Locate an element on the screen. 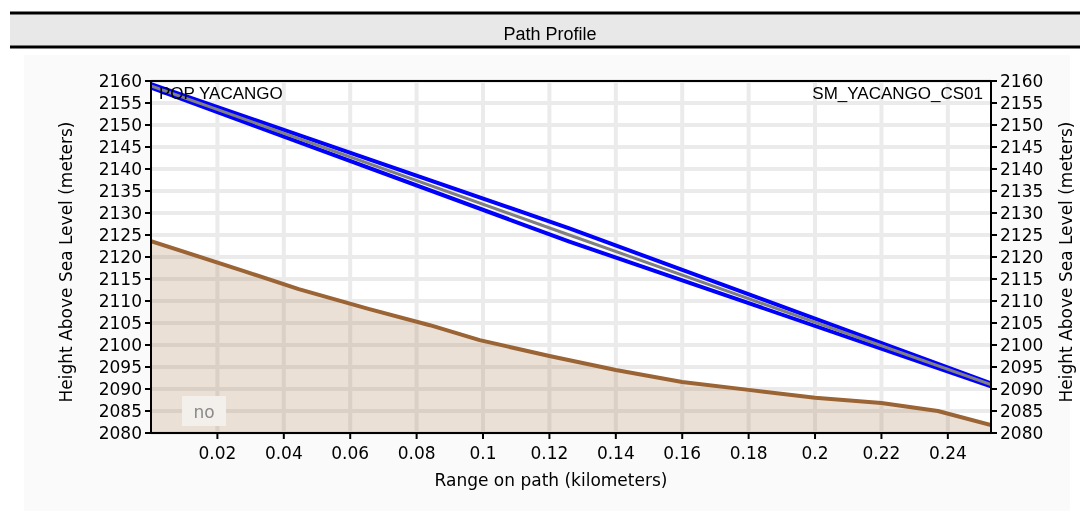 Image resolution: width=1080 pixels, height=511 pixels. y2-tick-label: 2085 is located at coordinates (1022, 411).